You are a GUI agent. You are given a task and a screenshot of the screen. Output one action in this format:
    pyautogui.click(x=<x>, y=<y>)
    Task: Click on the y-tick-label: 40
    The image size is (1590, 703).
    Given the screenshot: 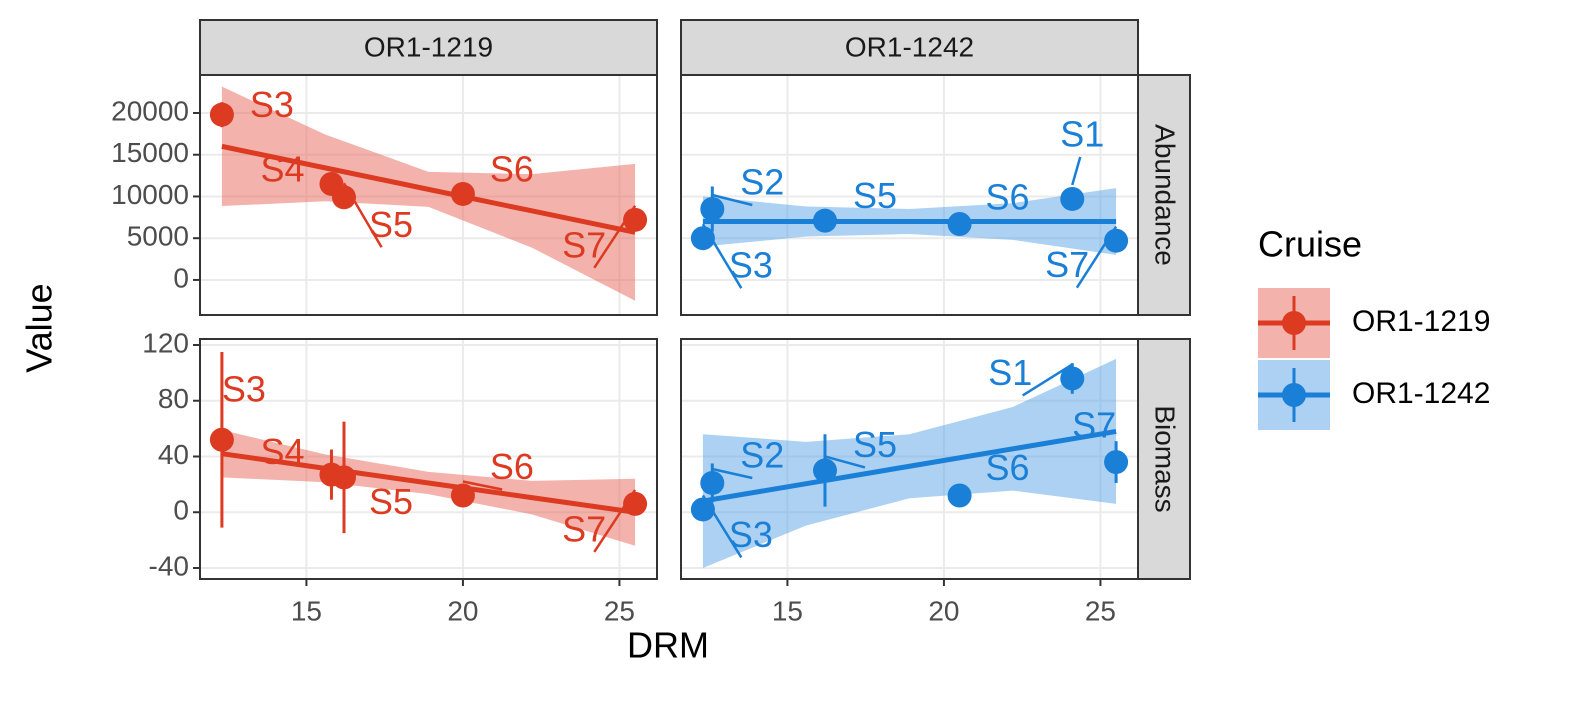 What is the action you would take?
    pyautogui.click(x=173, y=454)
    